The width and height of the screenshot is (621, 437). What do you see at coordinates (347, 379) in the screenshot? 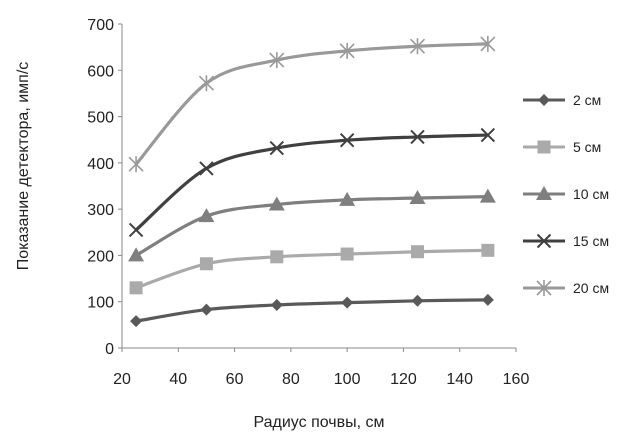
I see `x-tick-label: 100` at bounding box center [347, 379].